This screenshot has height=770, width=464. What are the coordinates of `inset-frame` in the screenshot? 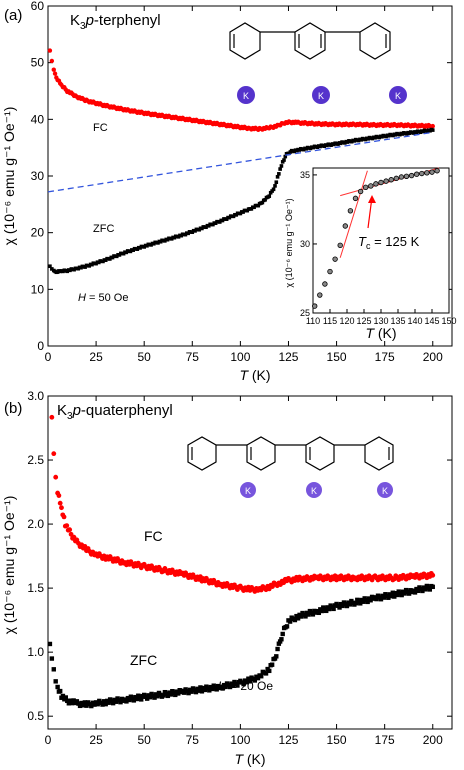 It's located at (381, 240).